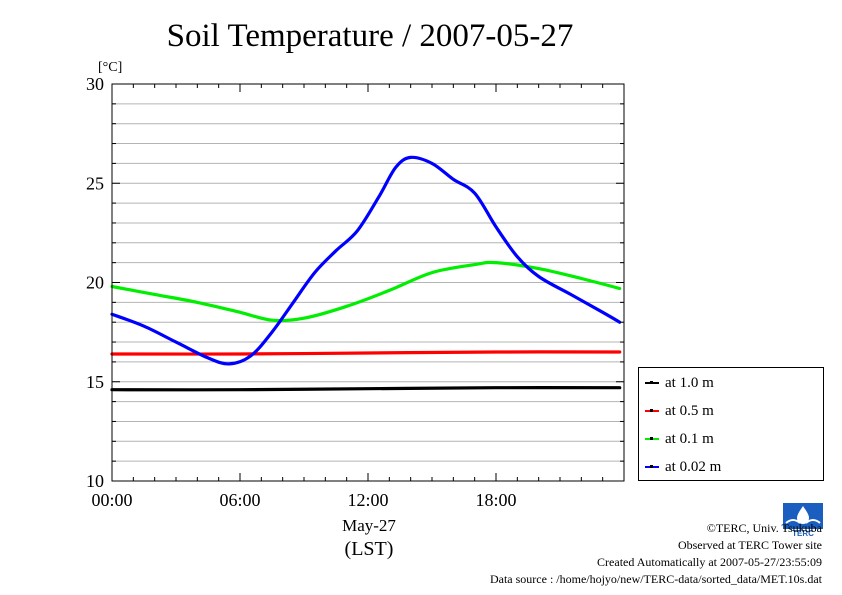  I want to click on legend-swatch-05m, so click(652, 410).